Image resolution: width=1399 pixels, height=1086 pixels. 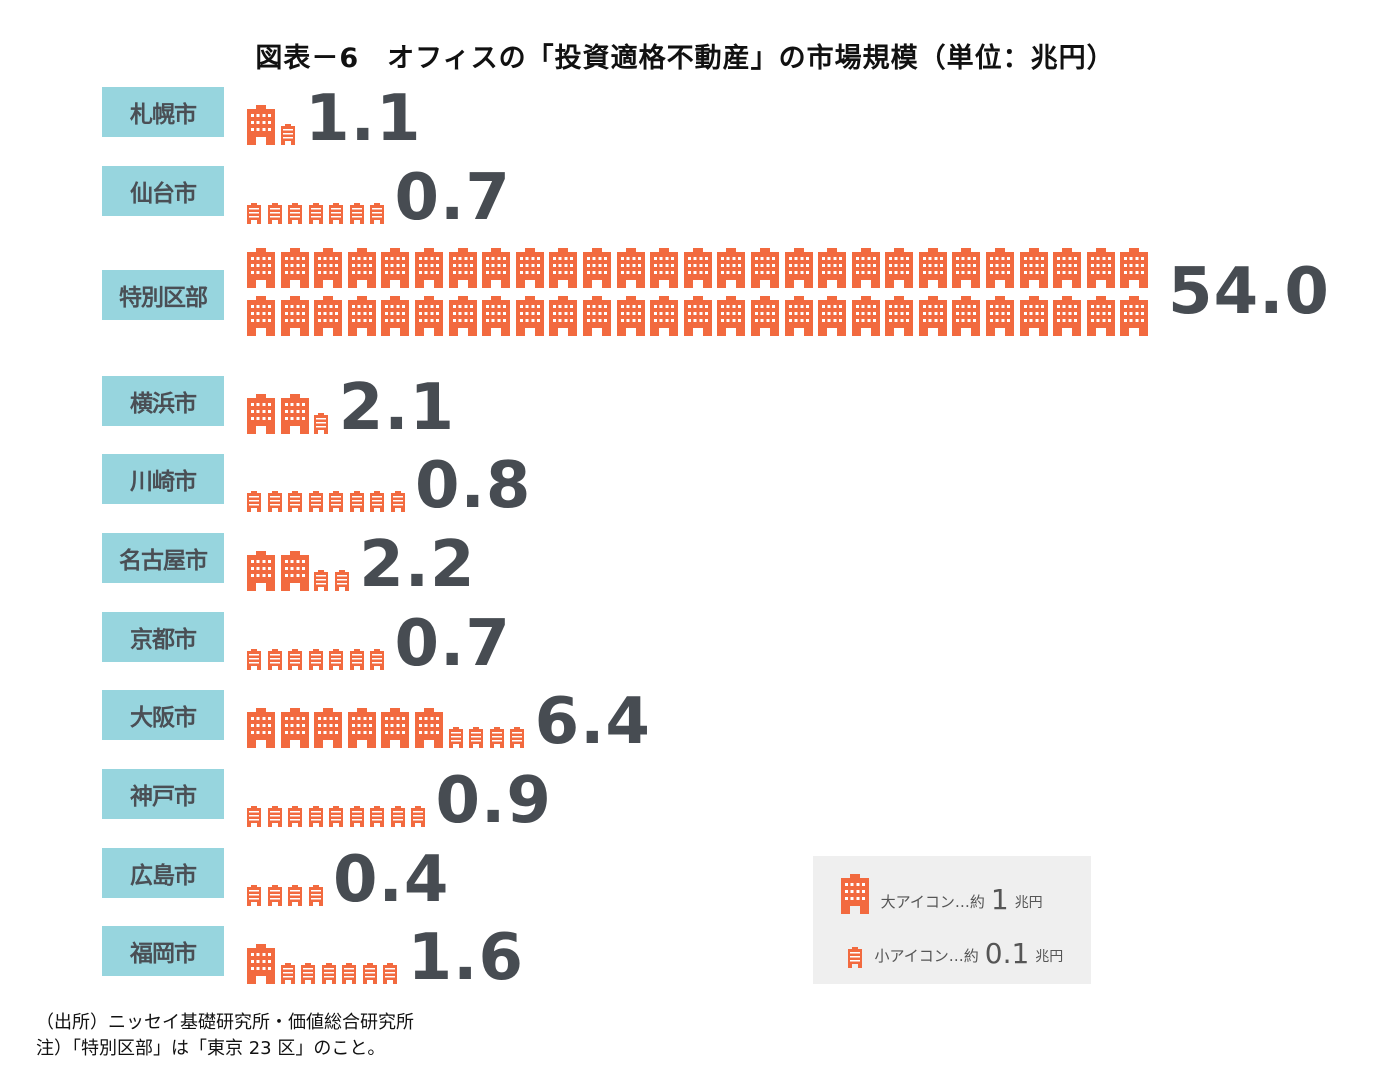 I want to click on value-label: 0.7, so click(x=452, y=198).